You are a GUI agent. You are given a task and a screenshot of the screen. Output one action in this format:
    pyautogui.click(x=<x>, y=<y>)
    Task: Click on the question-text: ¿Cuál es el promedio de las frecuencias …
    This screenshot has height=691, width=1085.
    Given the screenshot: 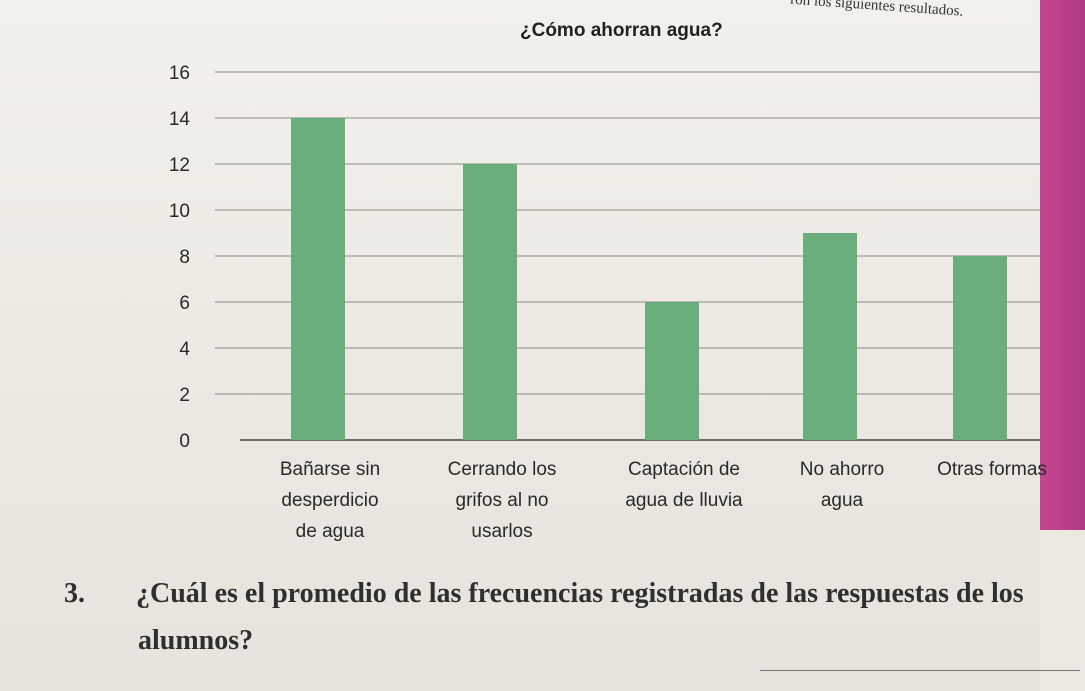 What is the action you would take?
    pyautogui.click(x=580, y=593)
    